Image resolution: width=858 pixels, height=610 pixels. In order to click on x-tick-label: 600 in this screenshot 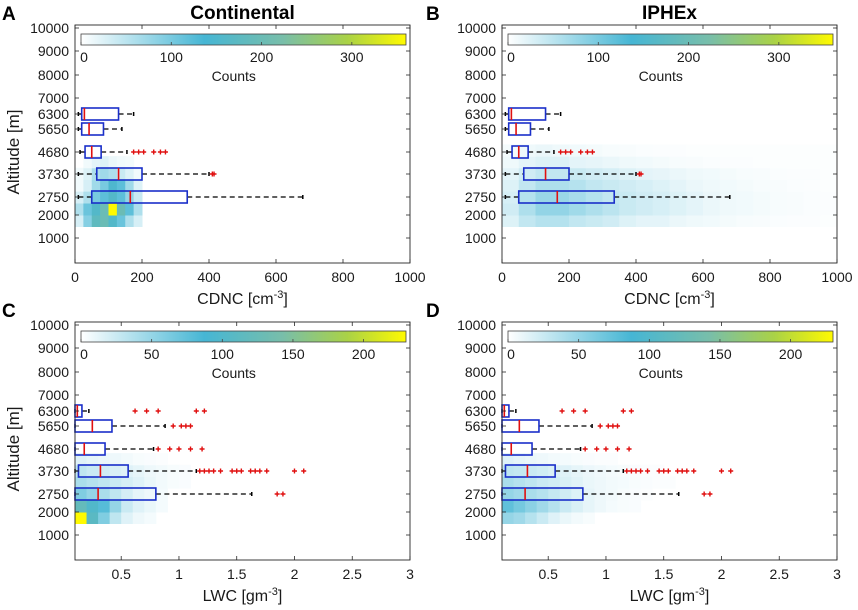, I will do `click(703, 277)`.